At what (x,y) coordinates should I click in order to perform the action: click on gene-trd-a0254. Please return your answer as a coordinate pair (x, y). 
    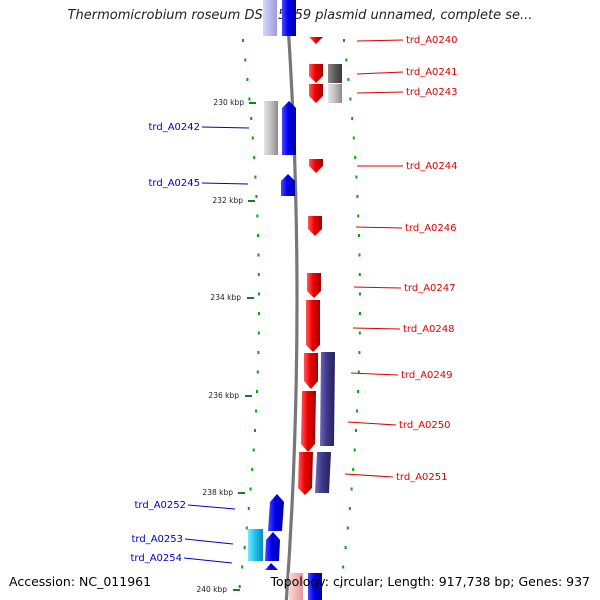
    Looking at the image, I should click on (272, 546).